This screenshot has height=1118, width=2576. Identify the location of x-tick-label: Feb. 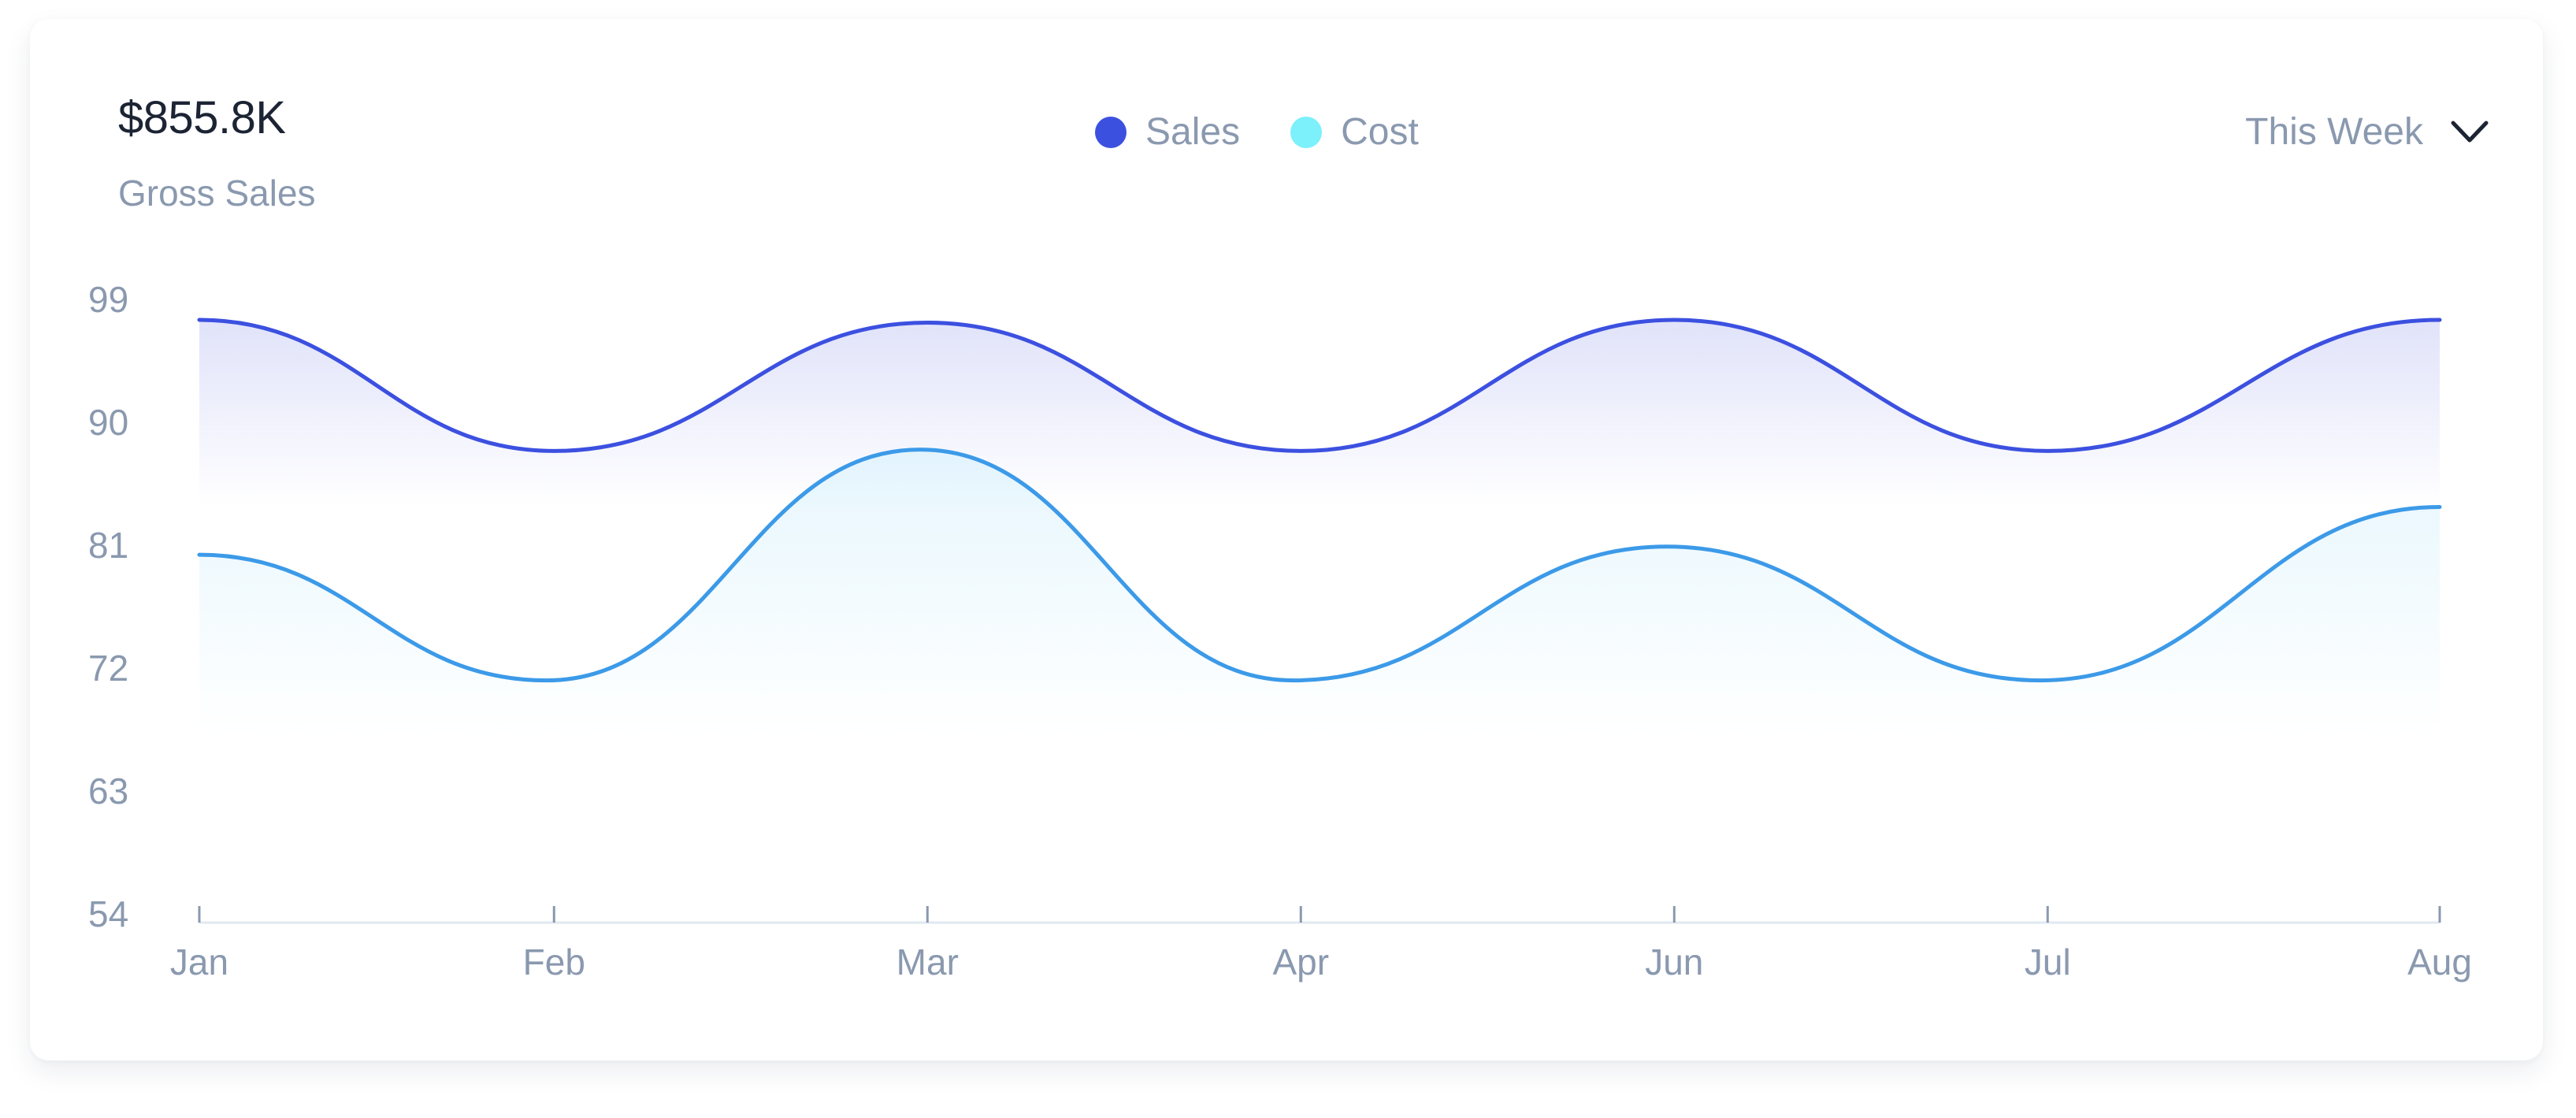
(554, 962).